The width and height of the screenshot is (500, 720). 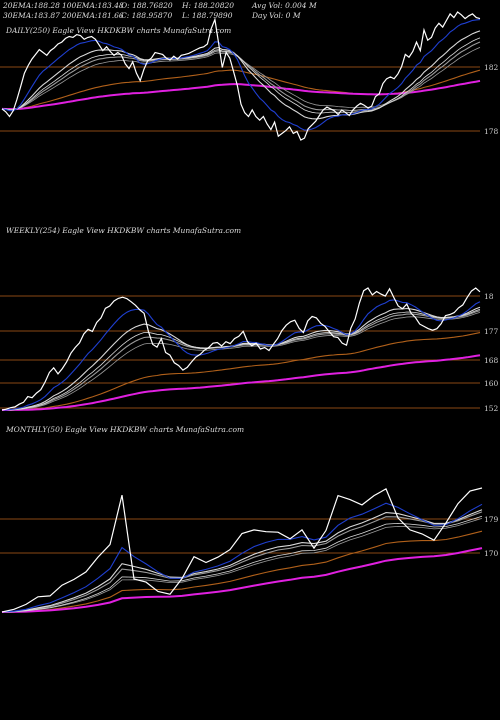 What do you see at coordinates (491, 360) in the screenshot?
I see `weekly-tick-label: 168` at bounding box center [491, 360].